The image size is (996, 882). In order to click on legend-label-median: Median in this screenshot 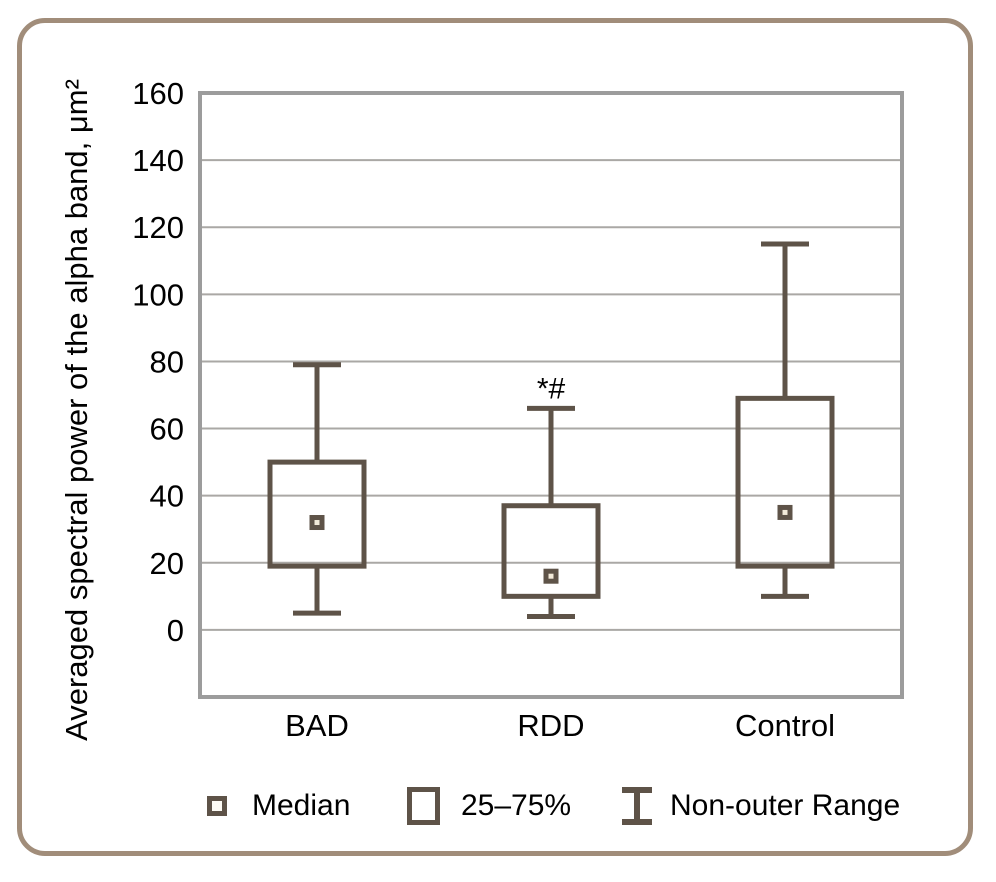, I will do `click(301, 805)`.